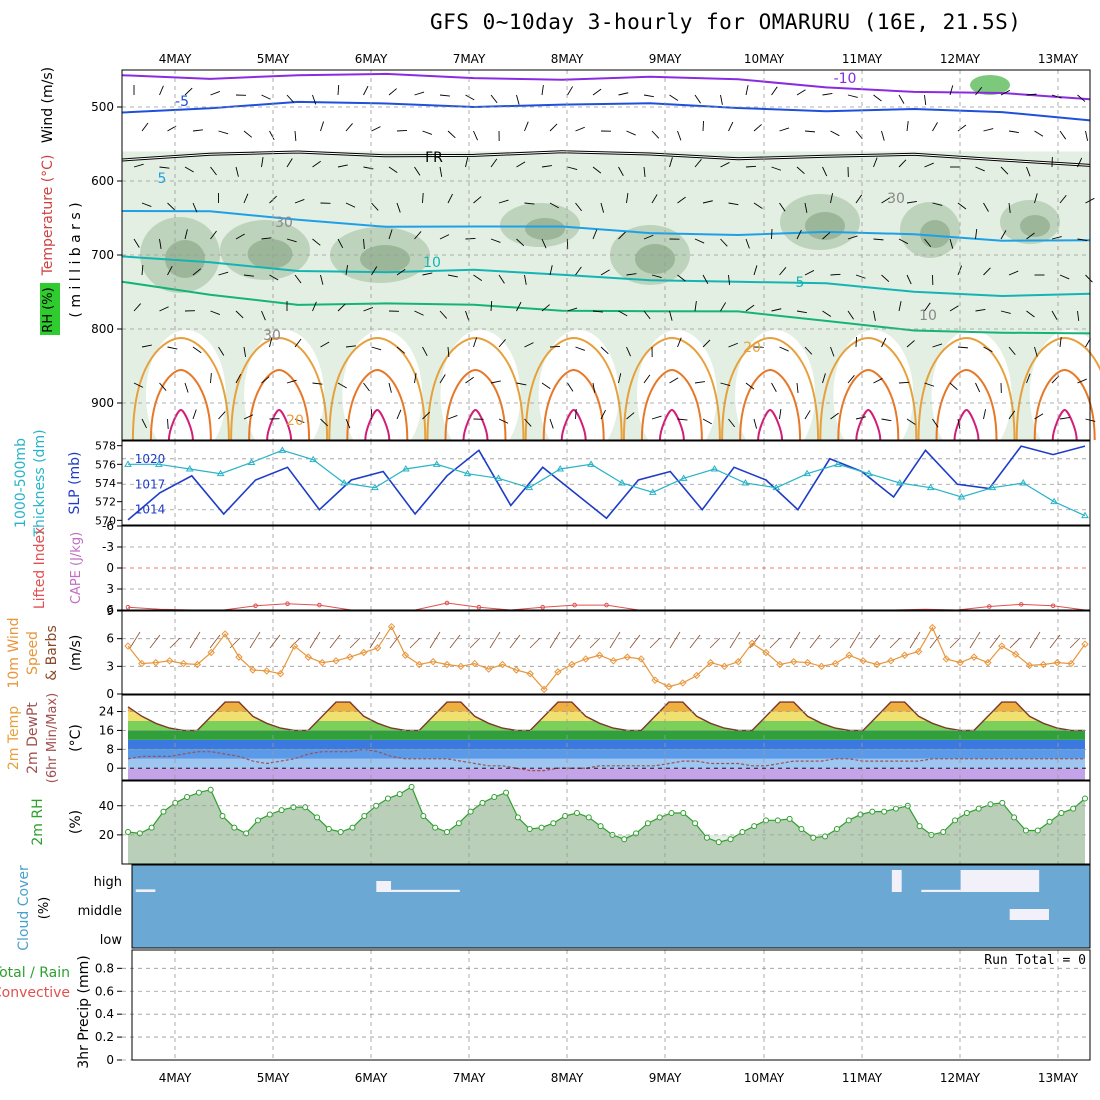 This screenshot has width=1100, height=1100. I want to click on temp2m-ylabel-2: 2m DewPt, so click(33, 738).